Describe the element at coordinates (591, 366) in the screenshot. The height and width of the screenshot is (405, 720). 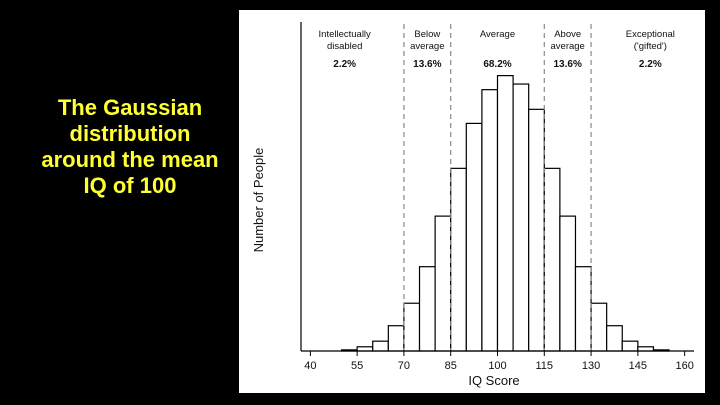
I see `x-tick-label: 130` at that location.